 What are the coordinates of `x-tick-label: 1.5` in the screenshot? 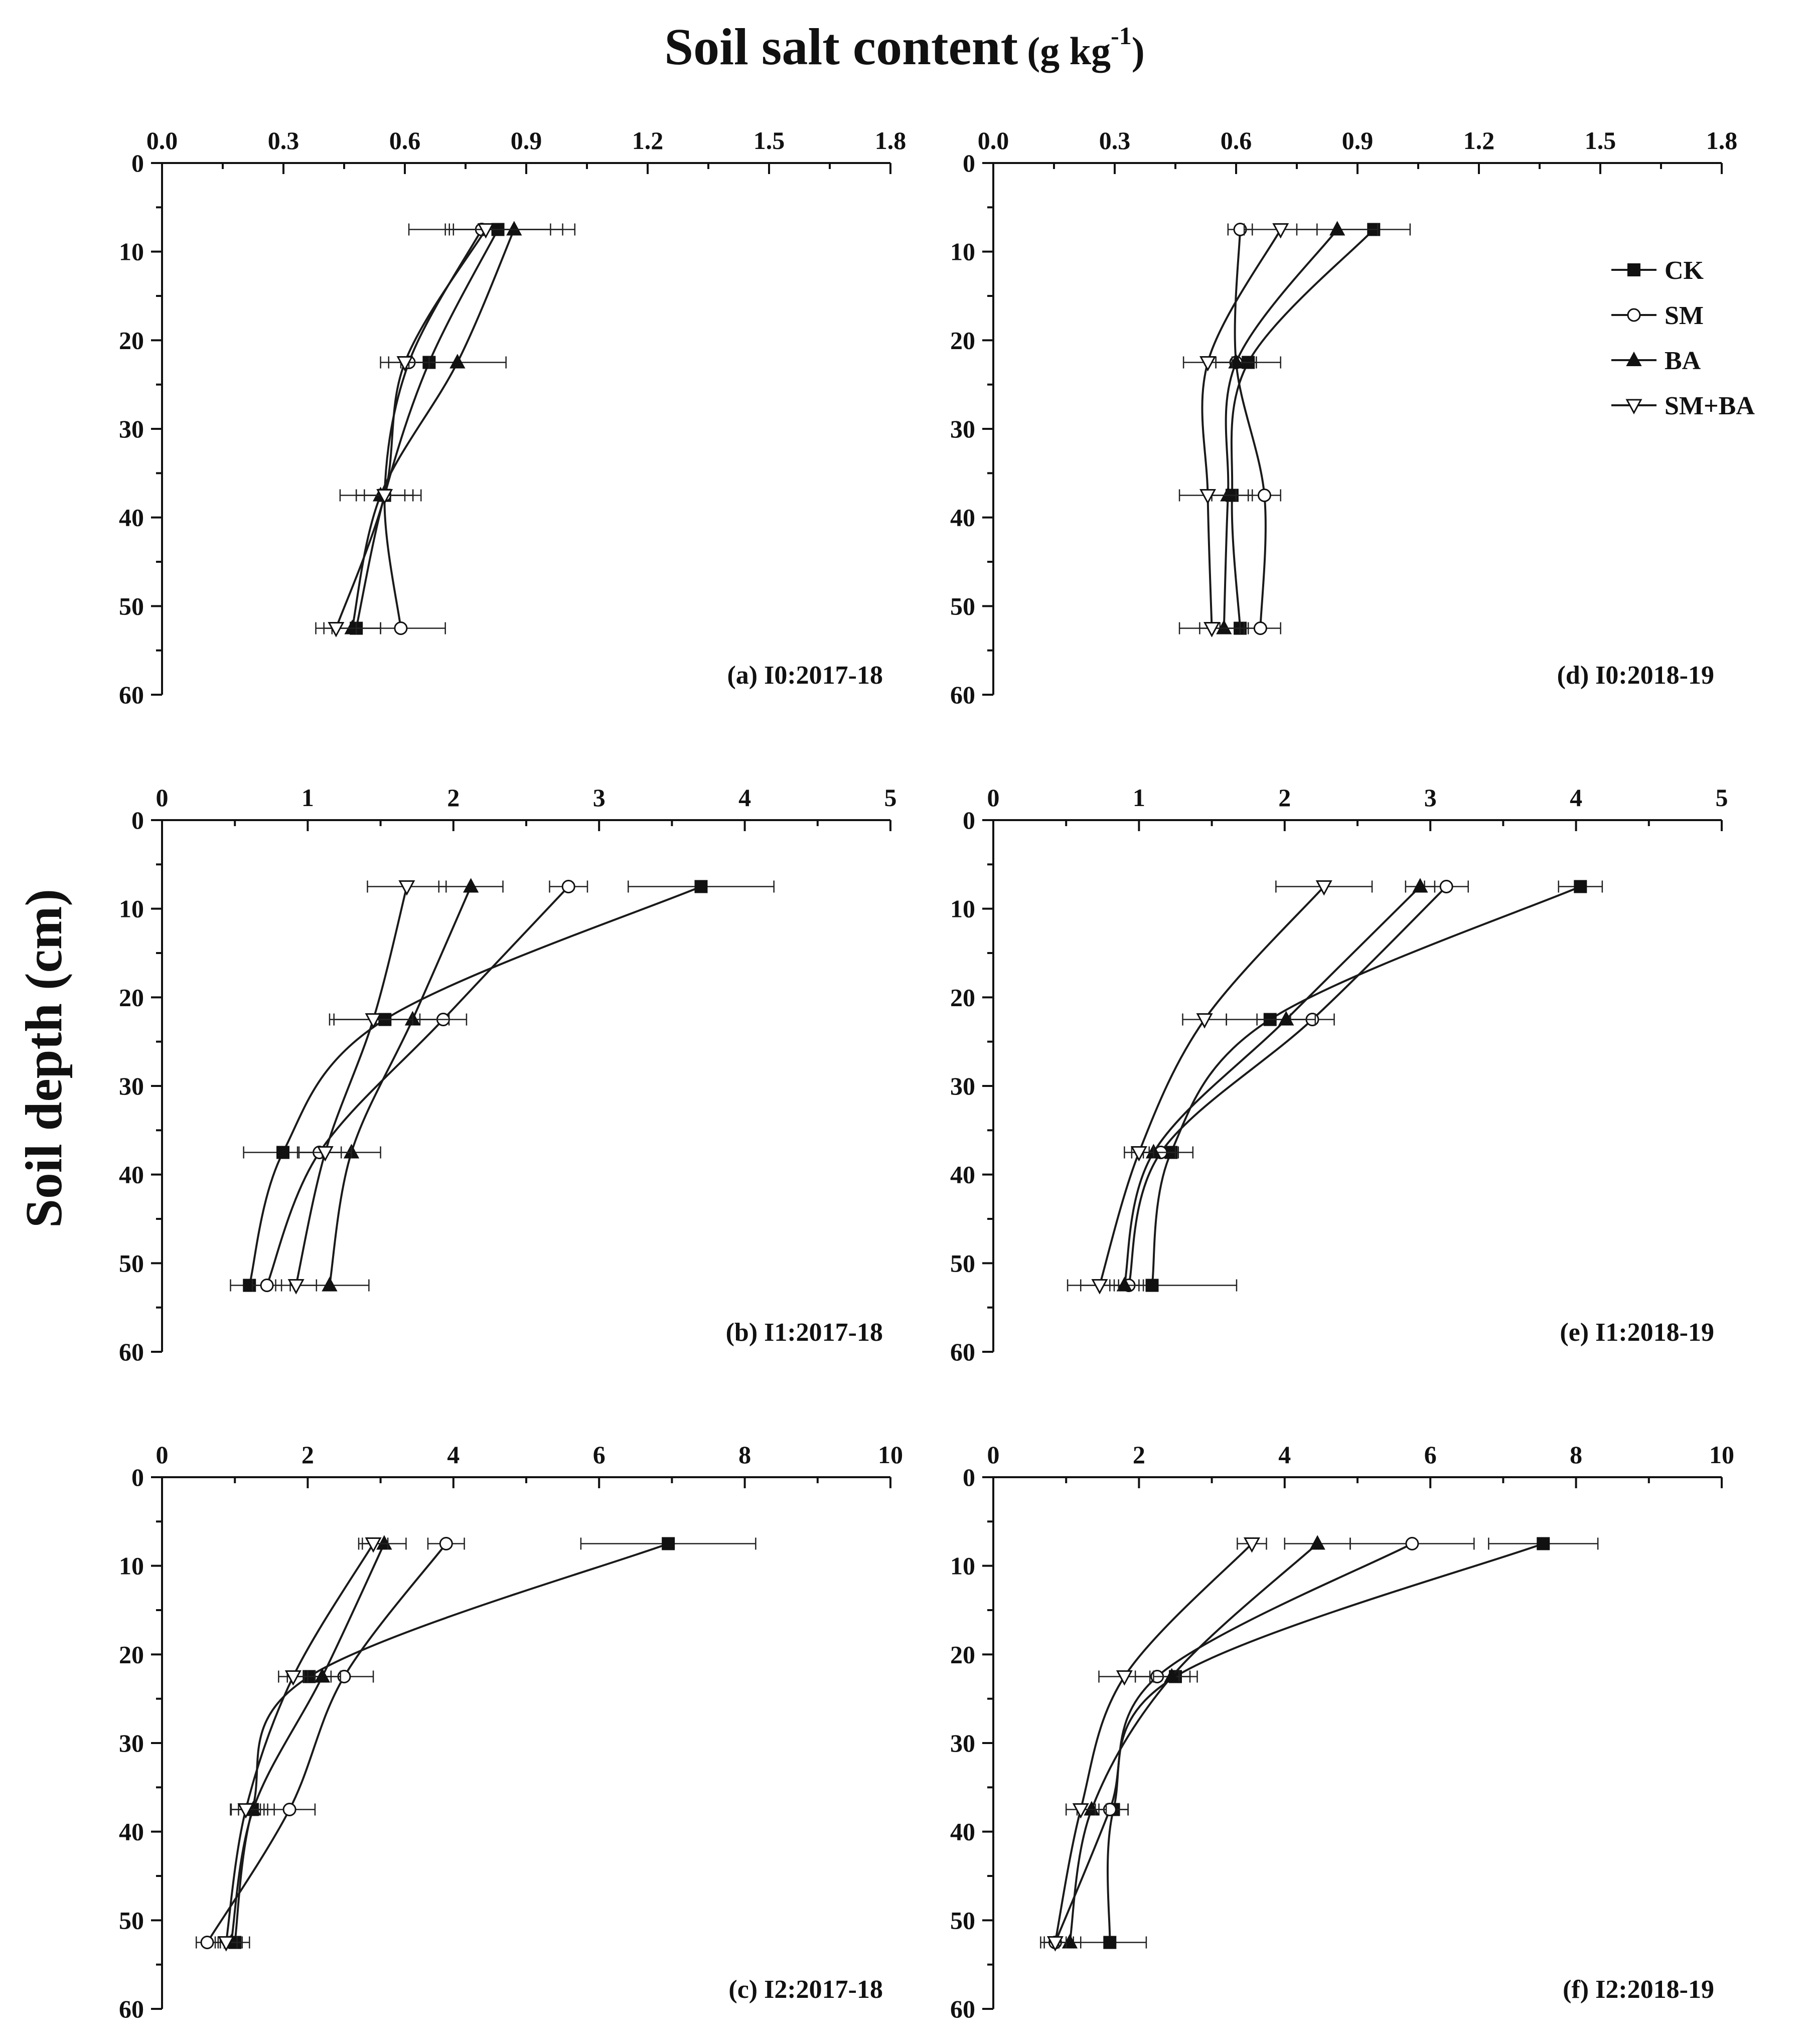 It's located at (1600, 140).